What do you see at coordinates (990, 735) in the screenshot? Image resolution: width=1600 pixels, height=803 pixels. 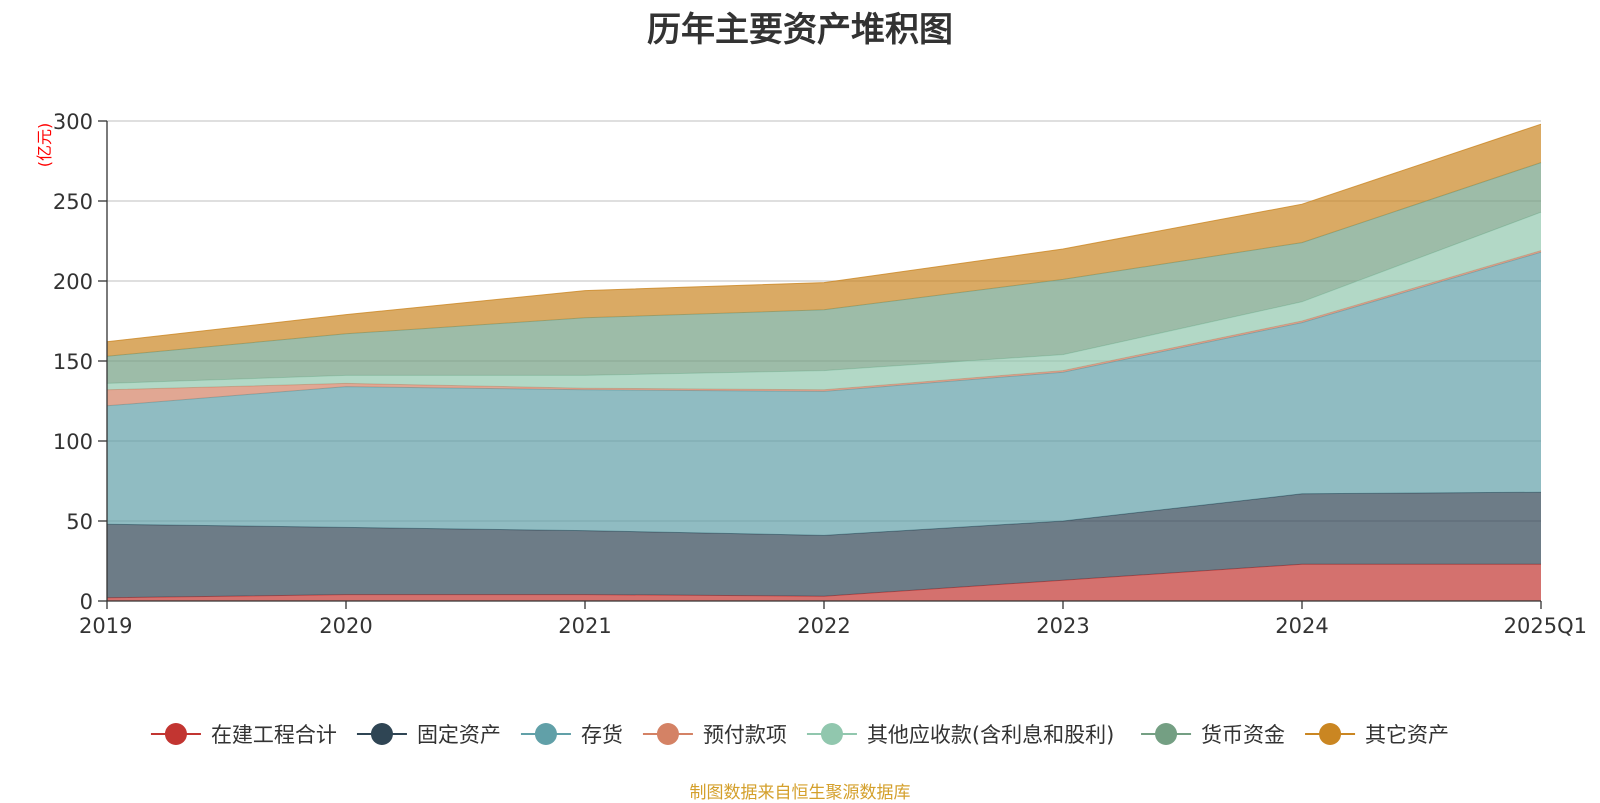 I see `legend-label: 其他应收款(含利息和股利)` at bounding box center [990, 735].